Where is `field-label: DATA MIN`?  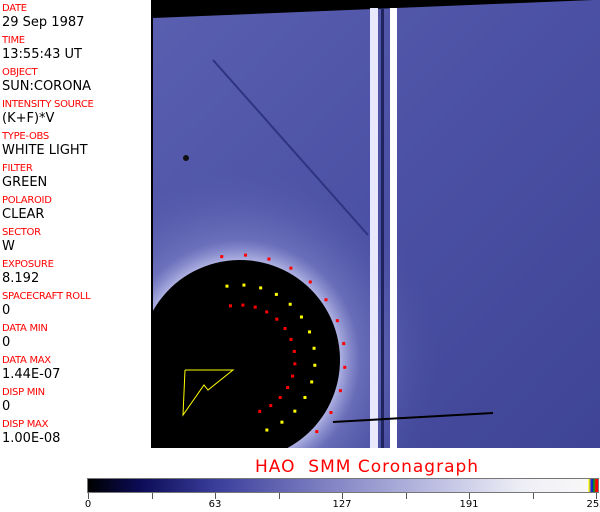 field-label: DATA MIN is located at coordinates (25, 328).